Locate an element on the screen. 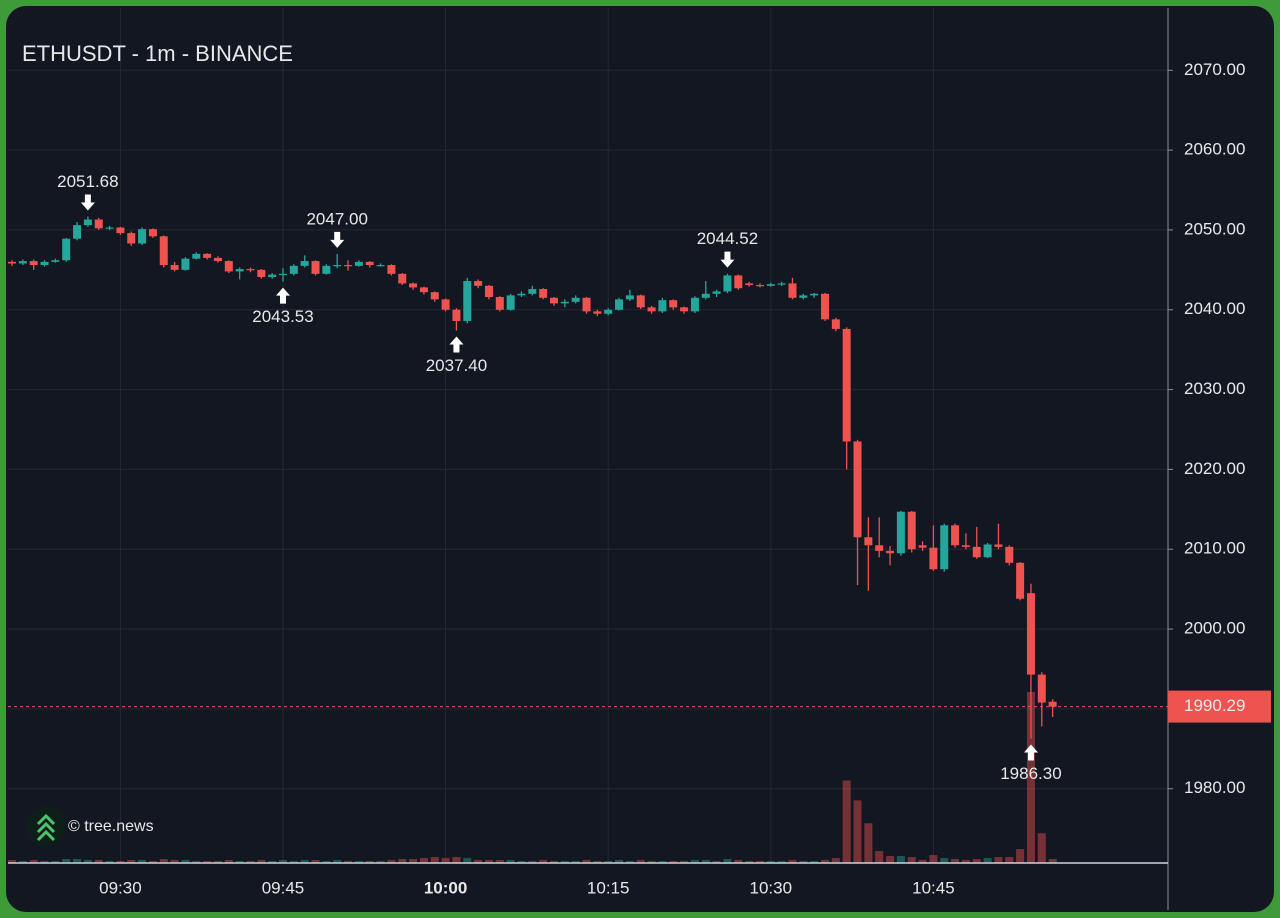  y-tick-label: 2040.00 is located at coordinates (1214, 308).